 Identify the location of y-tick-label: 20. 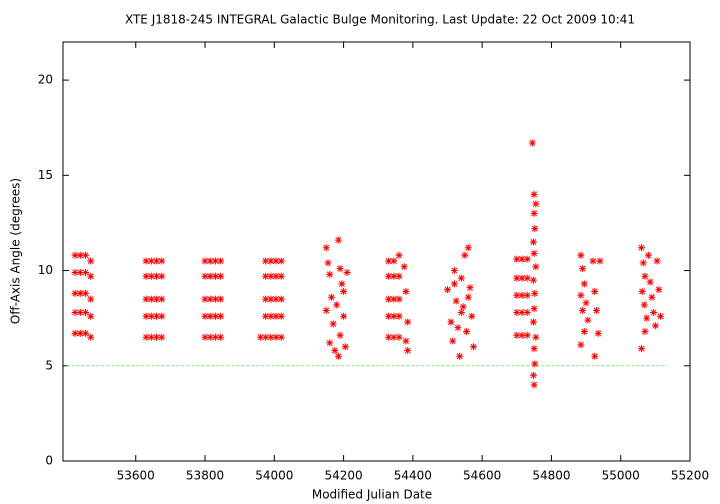
(45, 80).